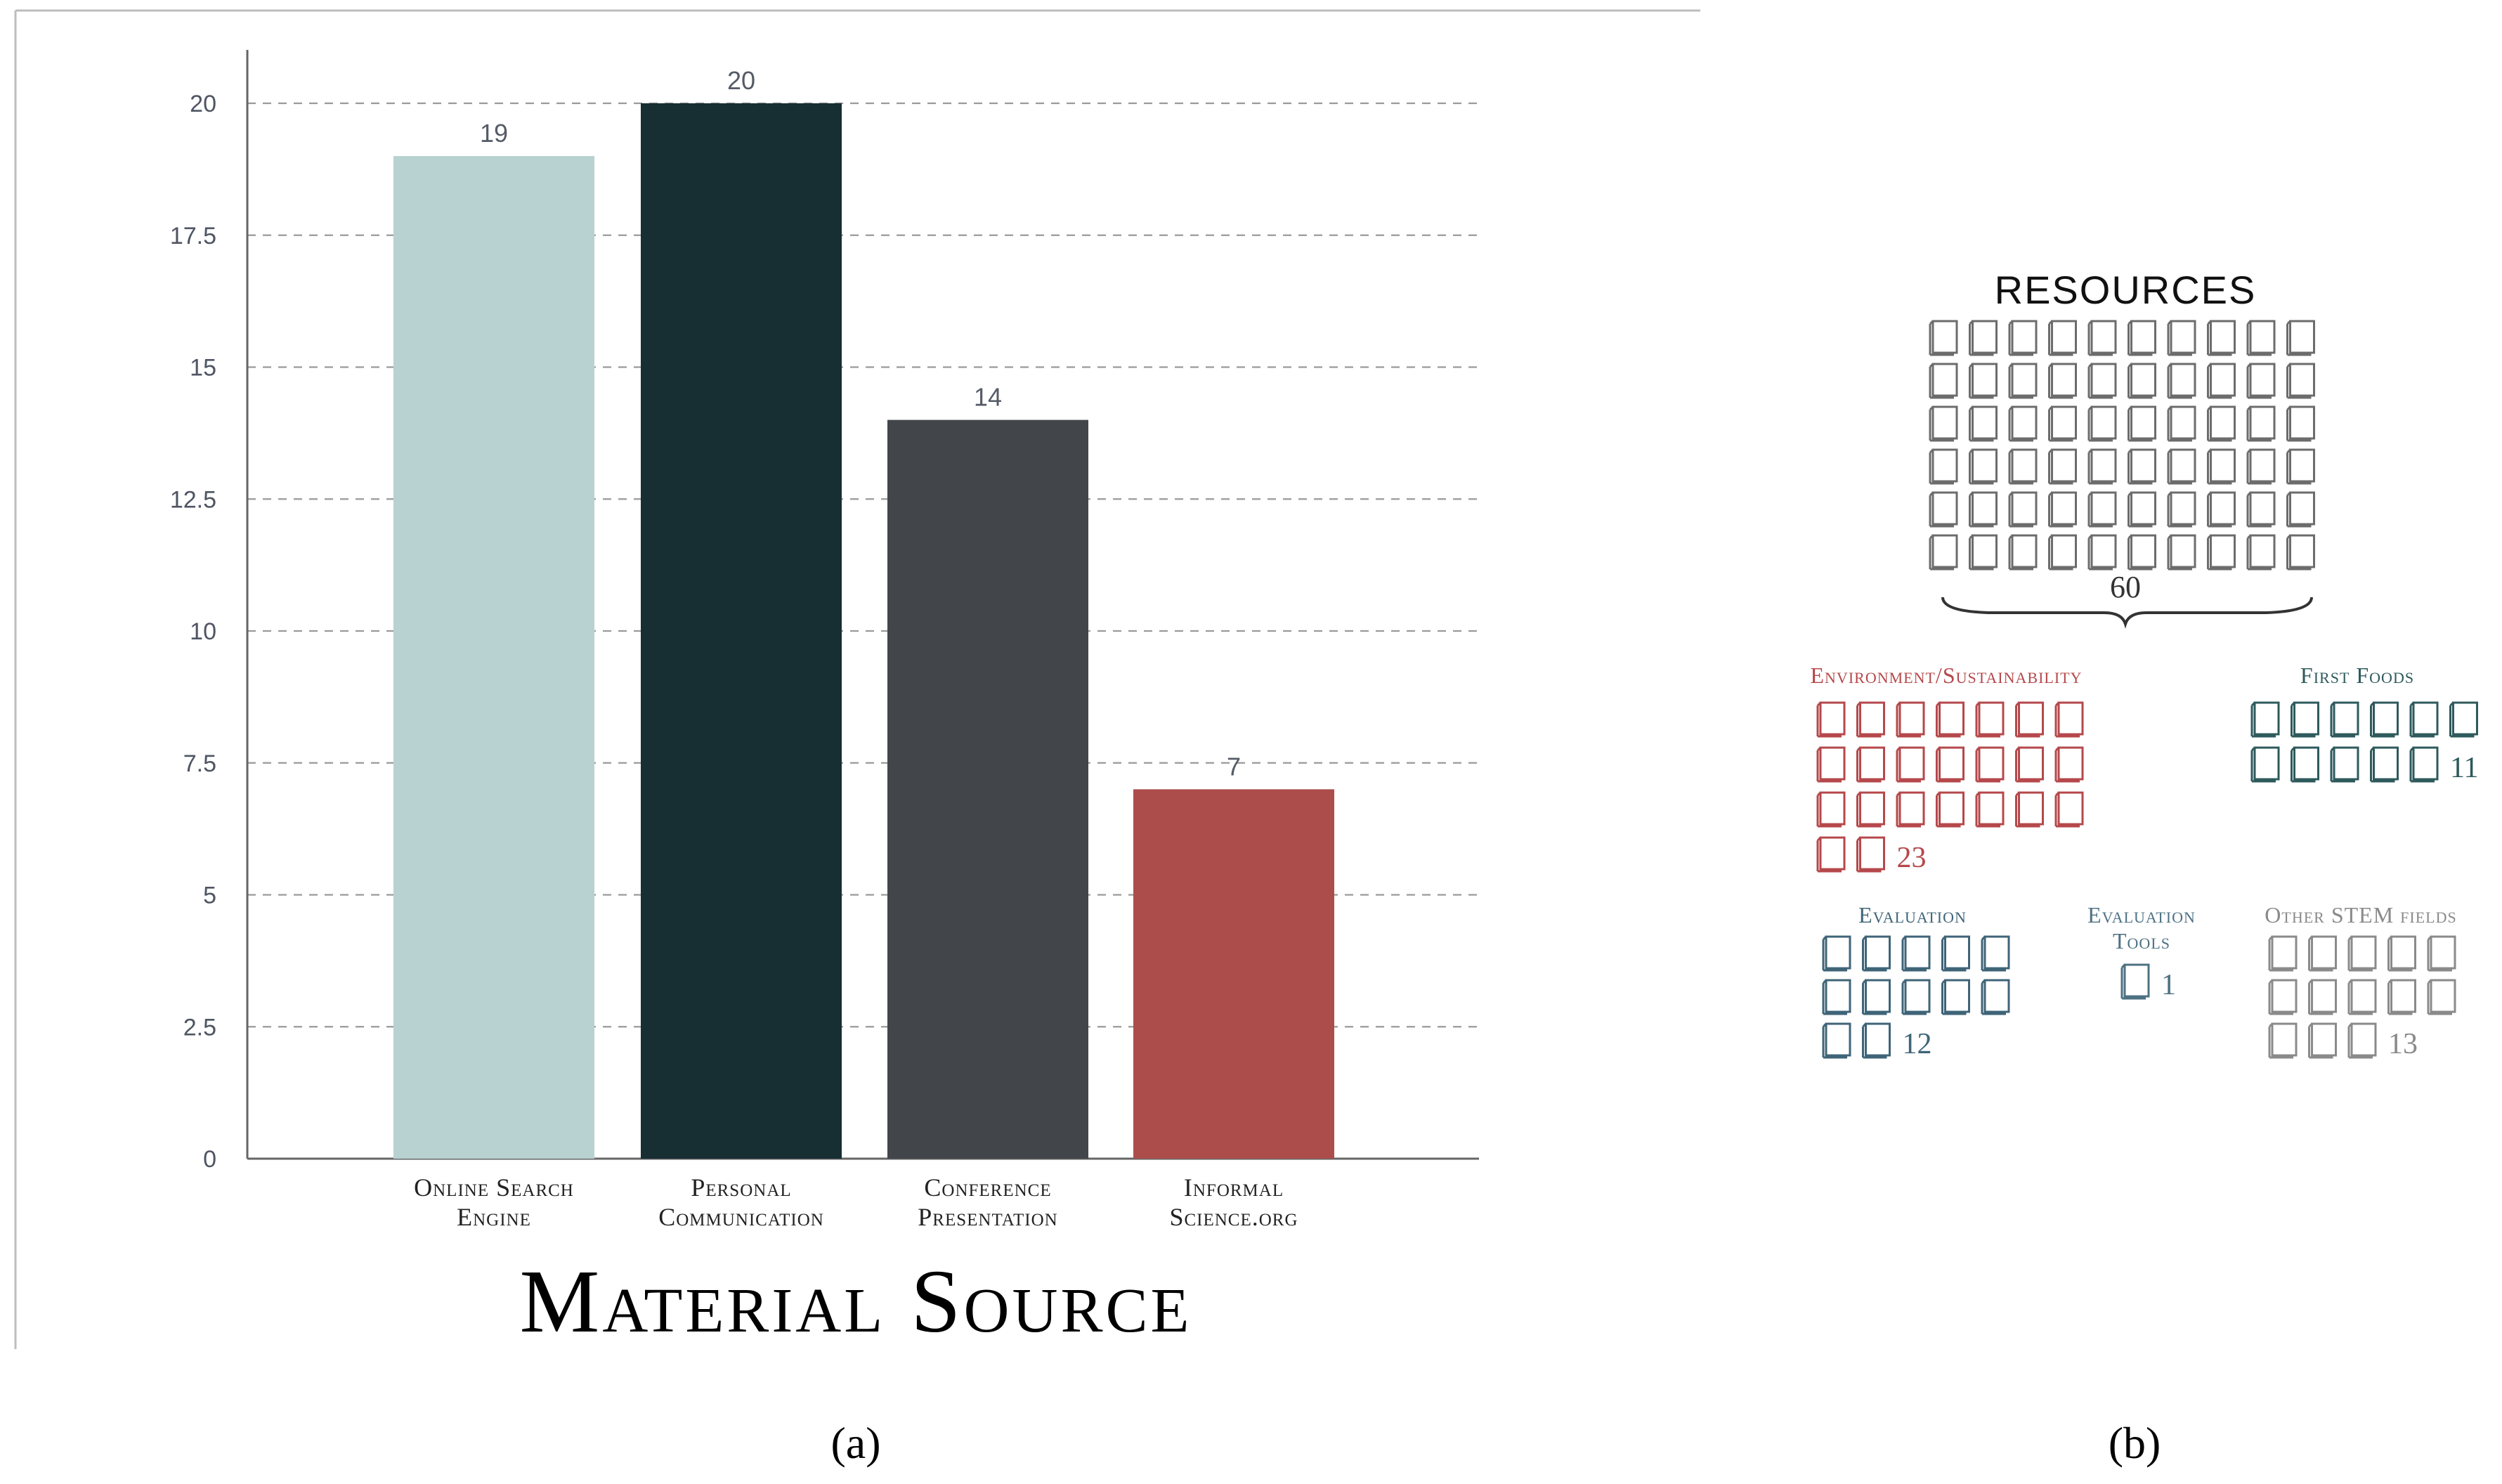 The width and height of the screenshot is (2502, 1484). I want to click on x-category-label: Online Search, so click(494, 1187).